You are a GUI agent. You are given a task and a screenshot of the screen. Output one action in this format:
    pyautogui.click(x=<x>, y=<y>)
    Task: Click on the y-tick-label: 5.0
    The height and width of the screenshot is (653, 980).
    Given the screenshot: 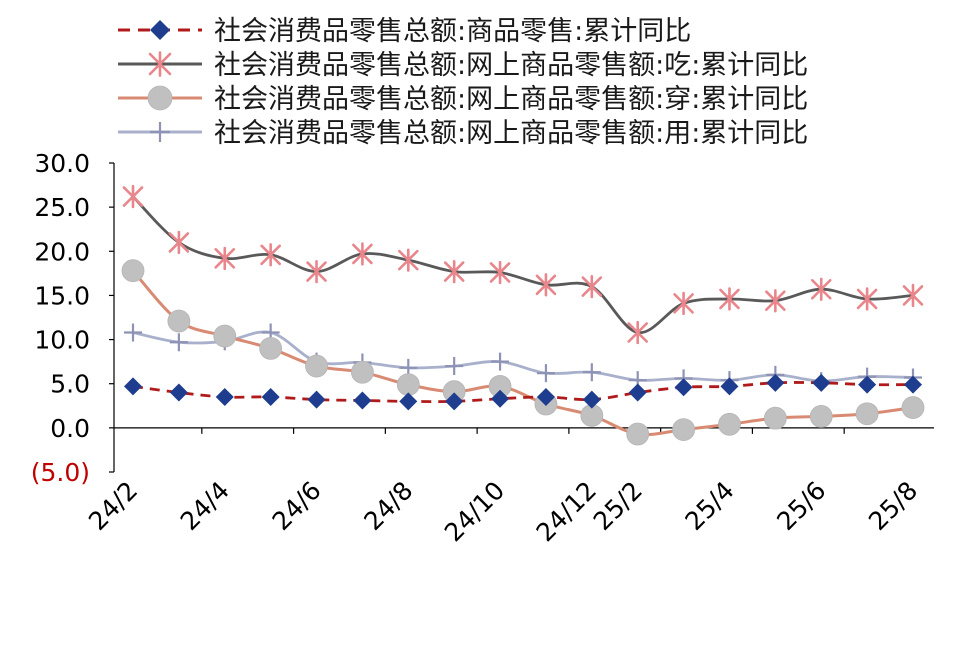 What is the action you would take?
    pyautogui.click(x=70, y=384)
    